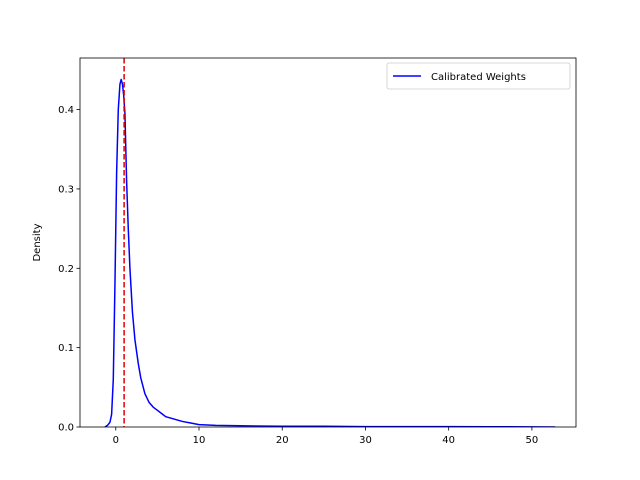 This screenshot has width=640, height=480. I want to click on legend-box, so click(478, 76).